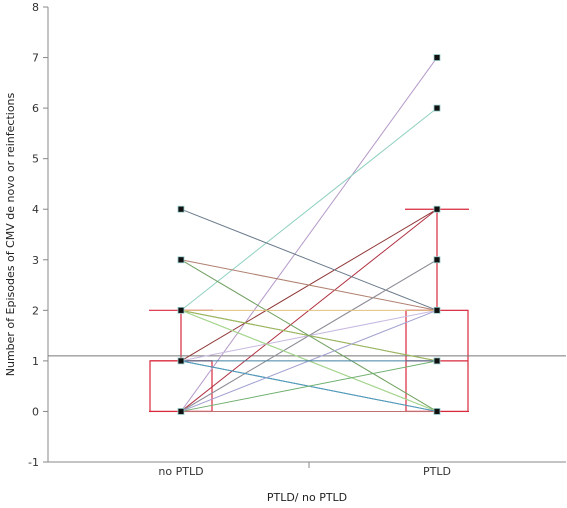 This screenshot has height=508, width=567. I want to click on y-tick-label: 0, so click(35, 411).